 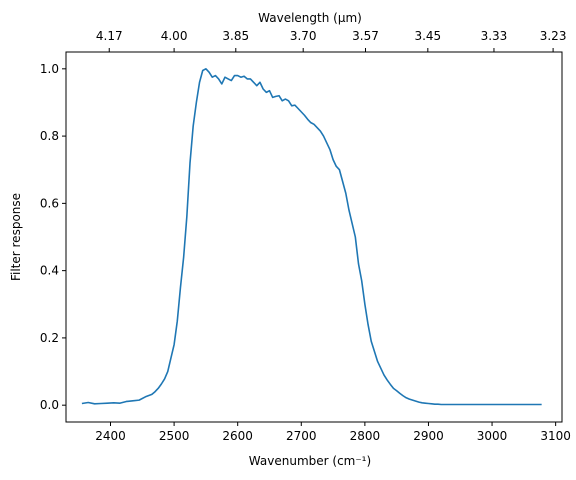 I want to click on top-axis-title: Wavelength (μm), so click(x=310, y=18).